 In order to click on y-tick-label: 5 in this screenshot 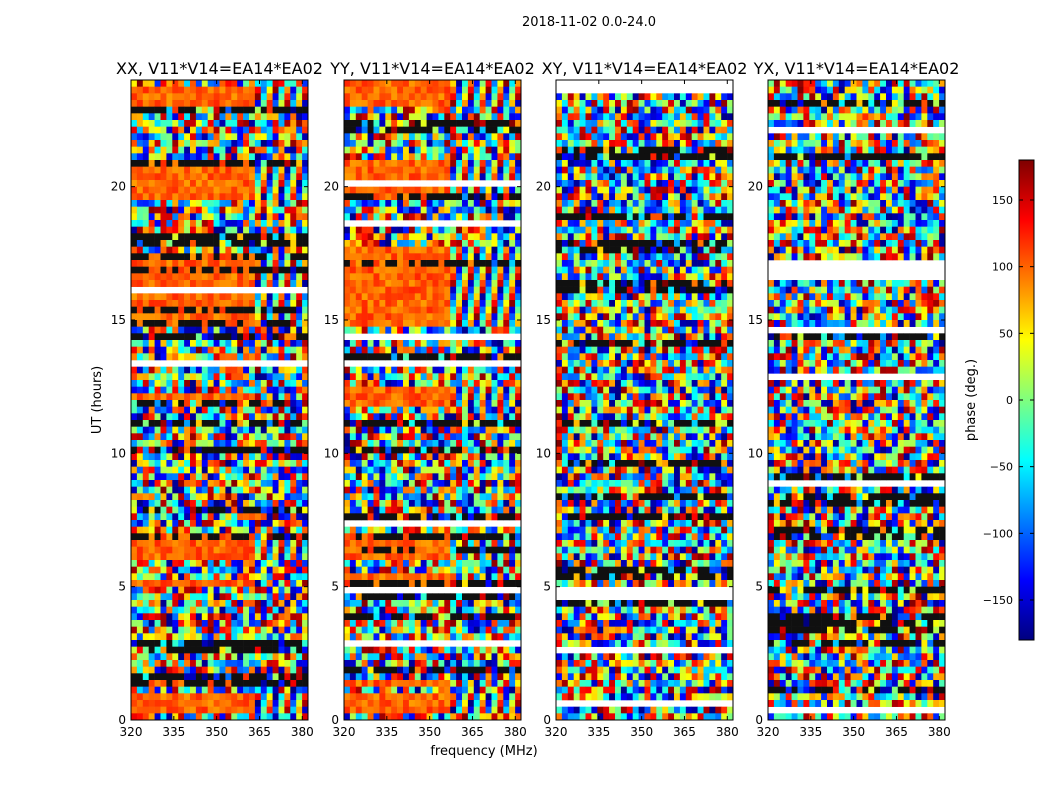, I will do `click(122, 587)`.